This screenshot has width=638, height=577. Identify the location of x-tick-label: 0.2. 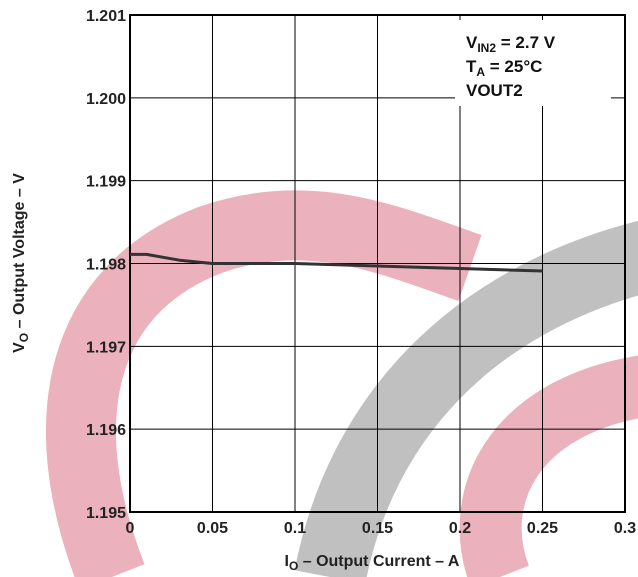
(460, 528).